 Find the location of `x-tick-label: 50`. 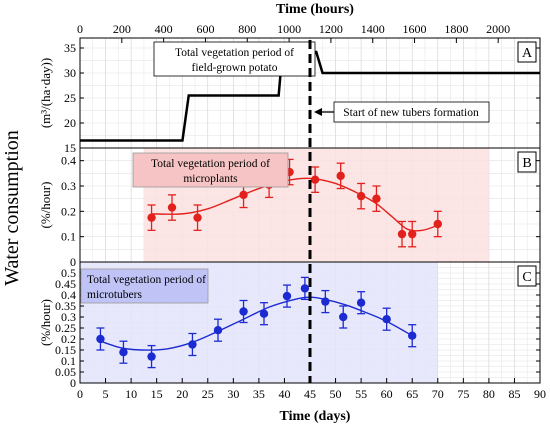

x-tick-label: 50 is located at coordinates (336, 394).